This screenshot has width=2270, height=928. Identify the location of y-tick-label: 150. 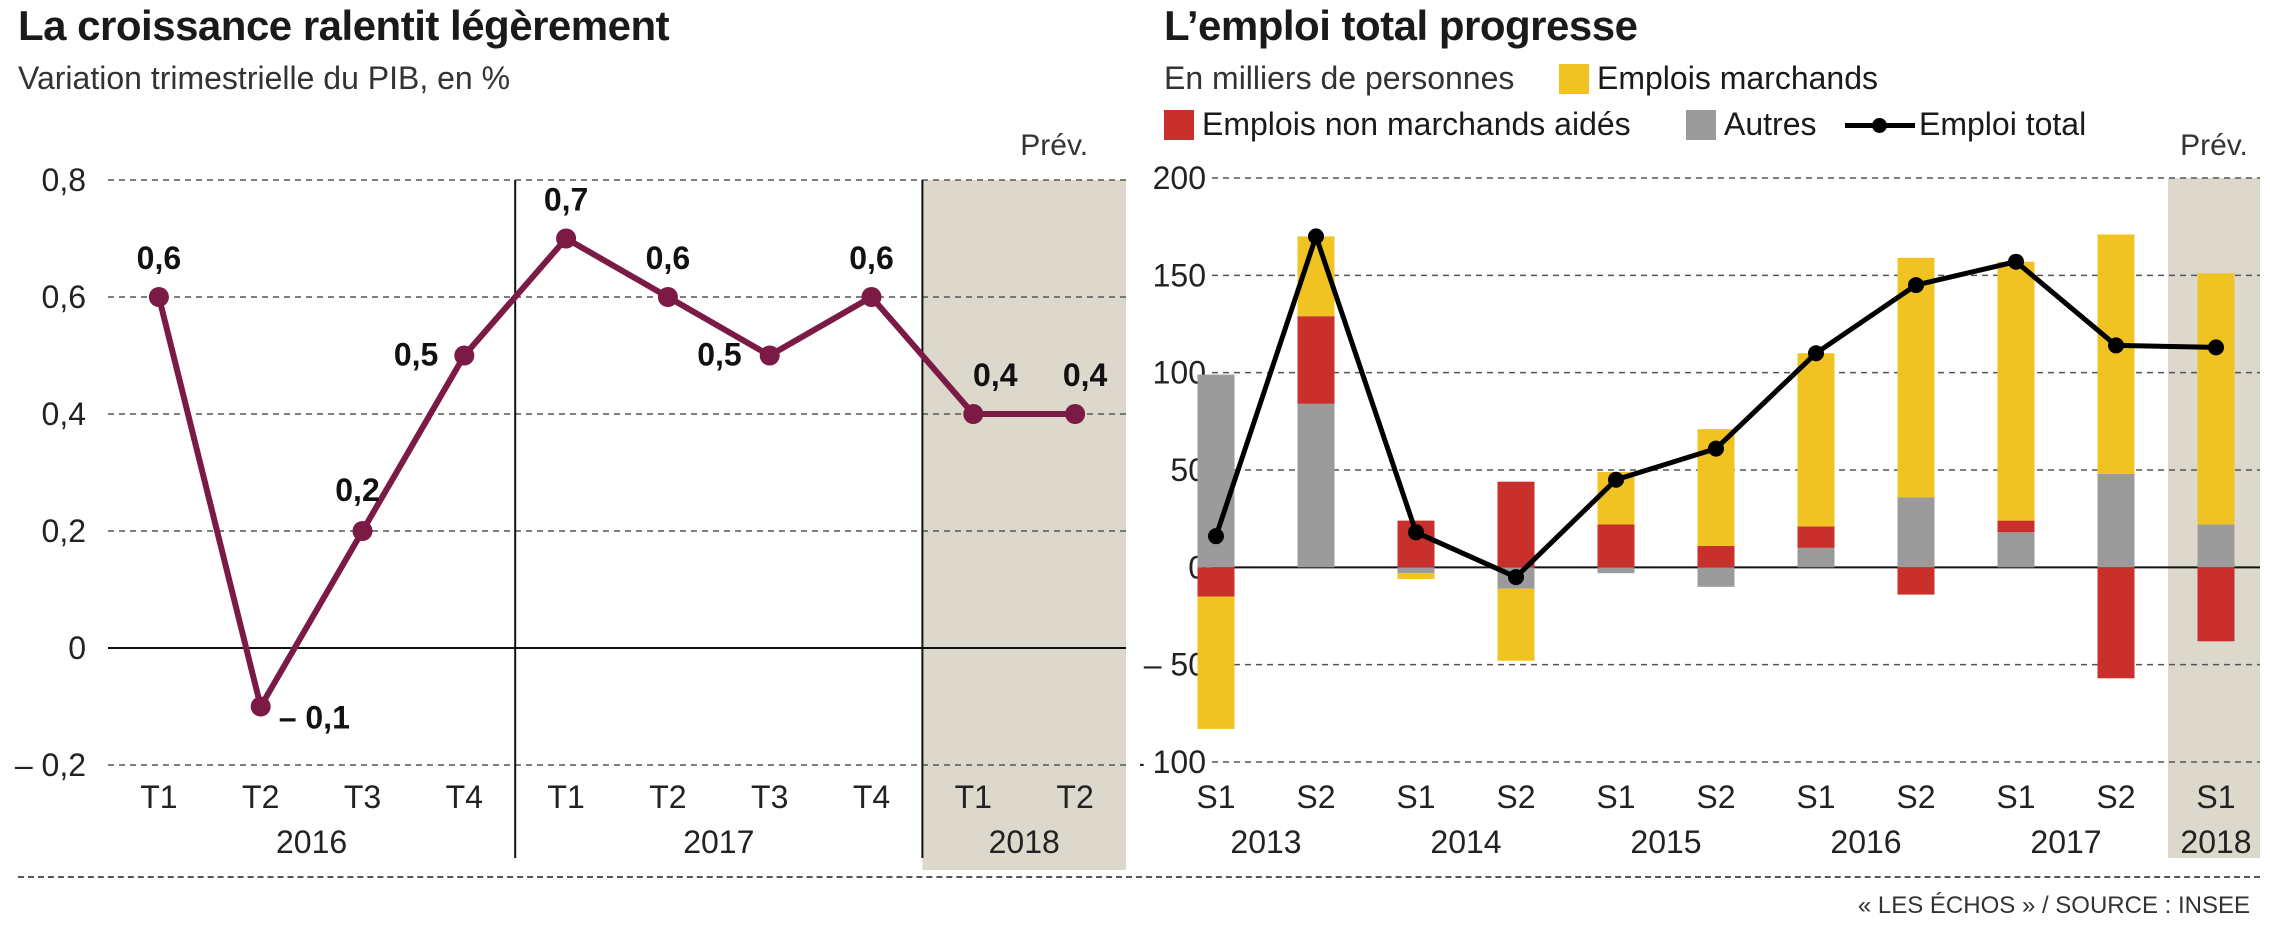
(1179, 275).